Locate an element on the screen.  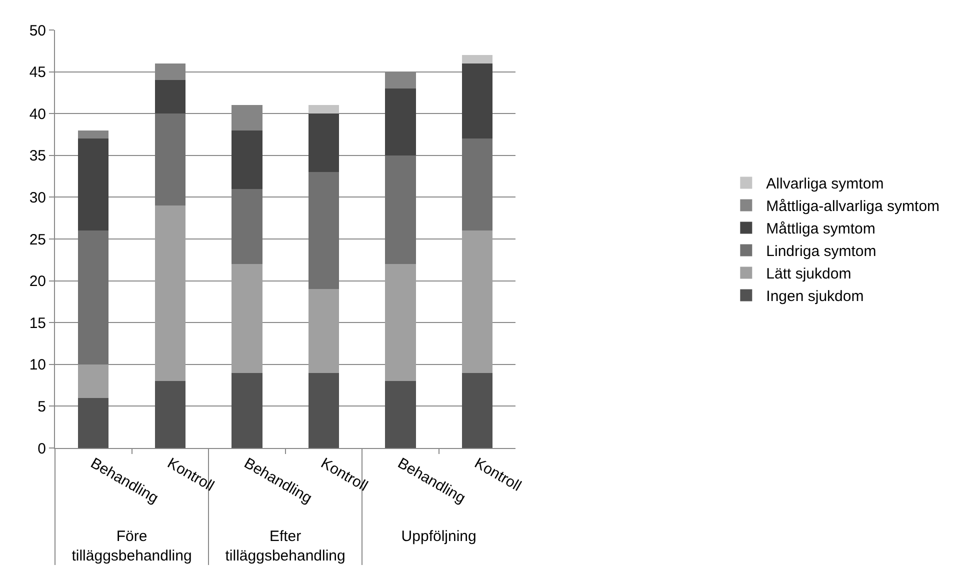
y-tick-label: 20 is located at coordinates (37, 281).